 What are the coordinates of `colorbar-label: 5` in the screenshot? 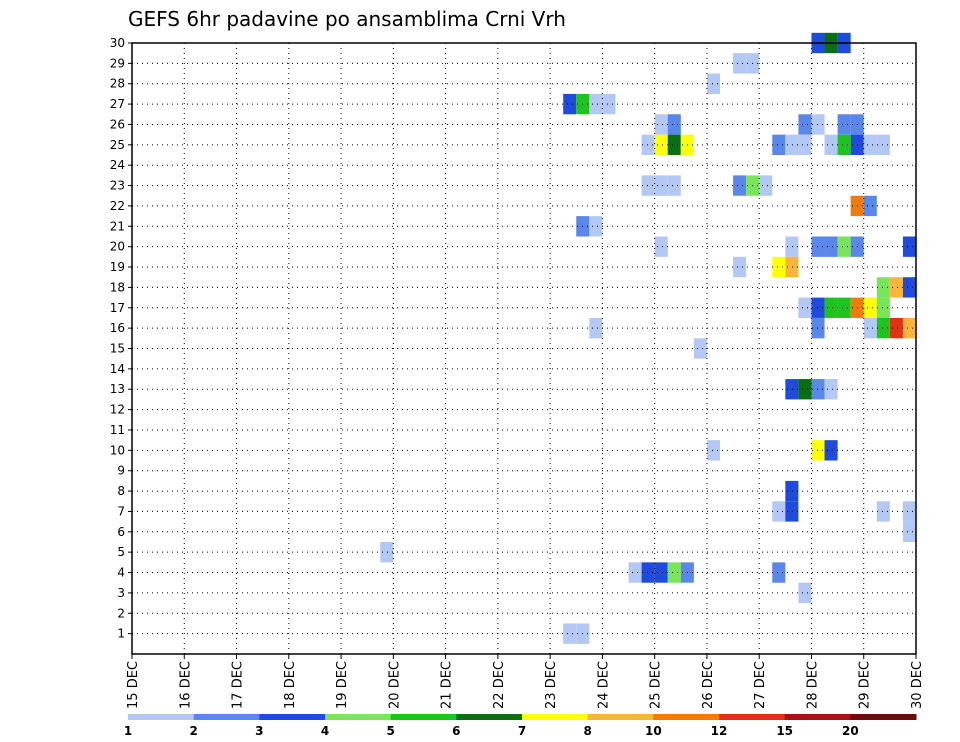 It's located at (390, 731).